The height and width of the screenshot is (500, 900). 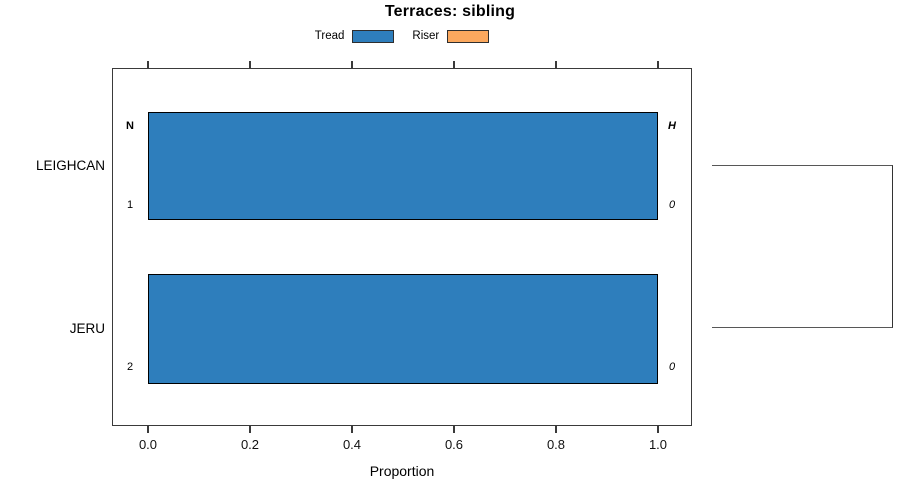 I want to click on annotation-2: 2, so click(x=130, y=367).